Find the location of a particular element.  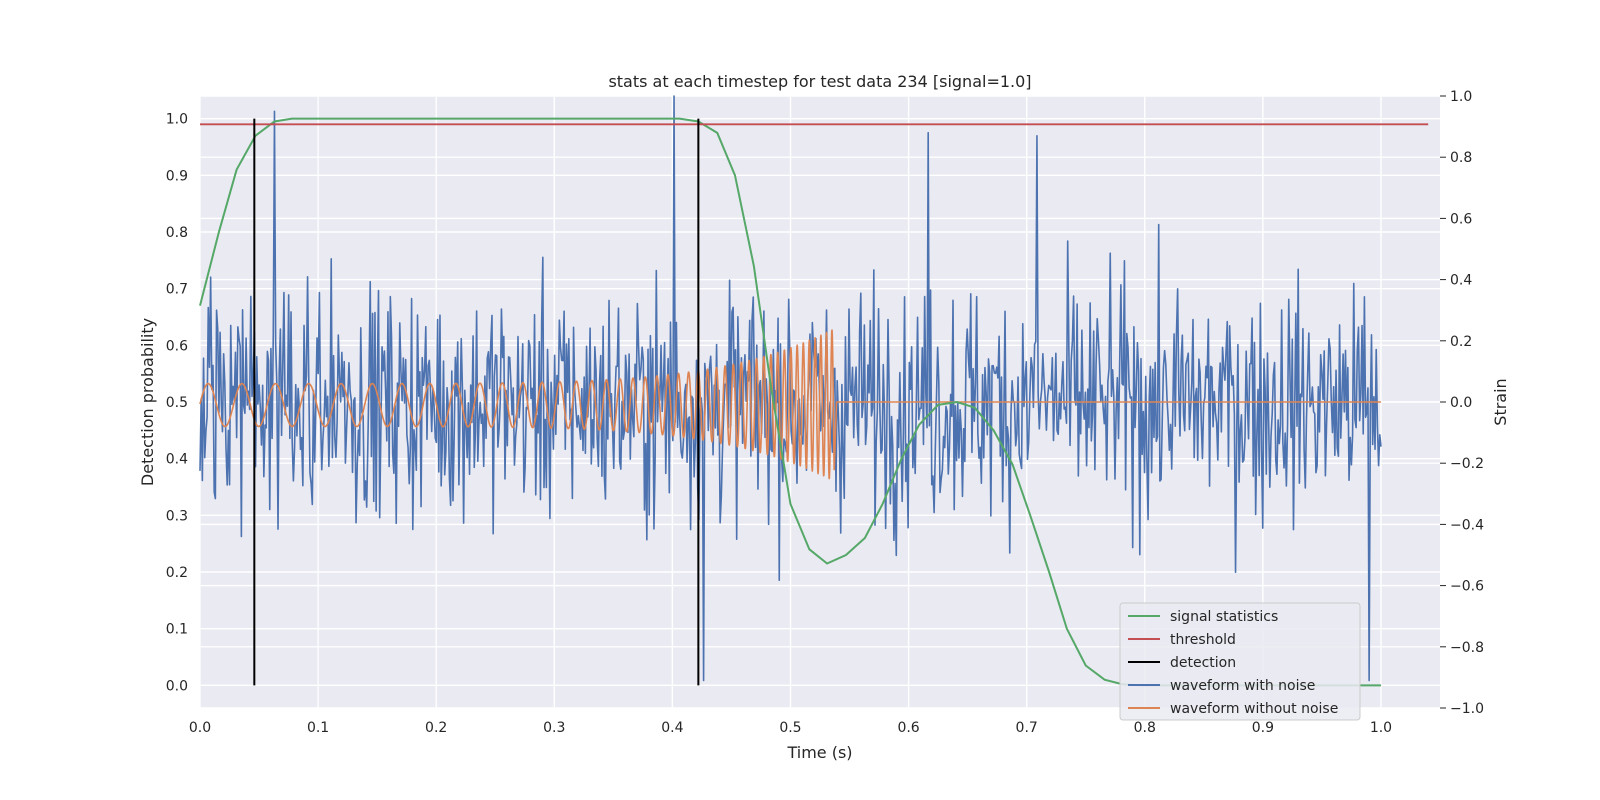

y-tick-label: 0.2 is located at coordinates (177, 573).